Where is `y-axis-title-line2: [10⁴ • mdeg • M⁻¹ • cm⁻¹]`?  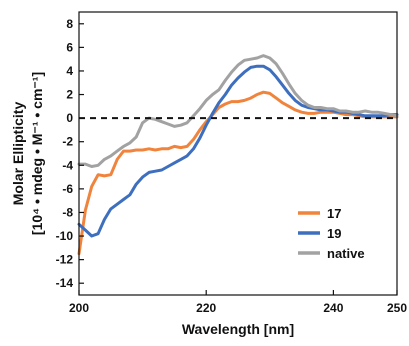 y-axis-title-line2: [10⁴ • mdeg • M⁻¹ • cm⁻¹] is located at coordinates (37, 153).